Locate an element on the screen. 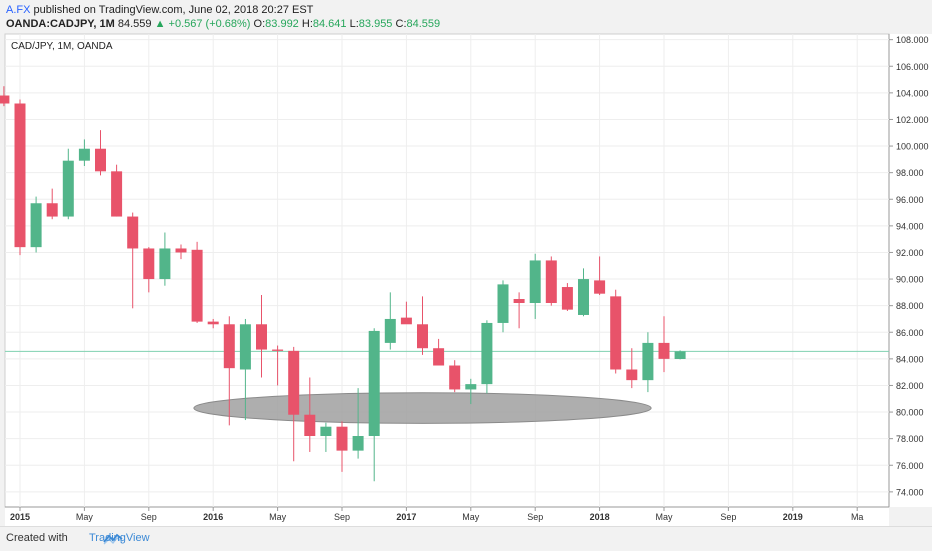 This screenshot has width=932, height=551. close-value: 84.559 is located at coordinates (423, 24).